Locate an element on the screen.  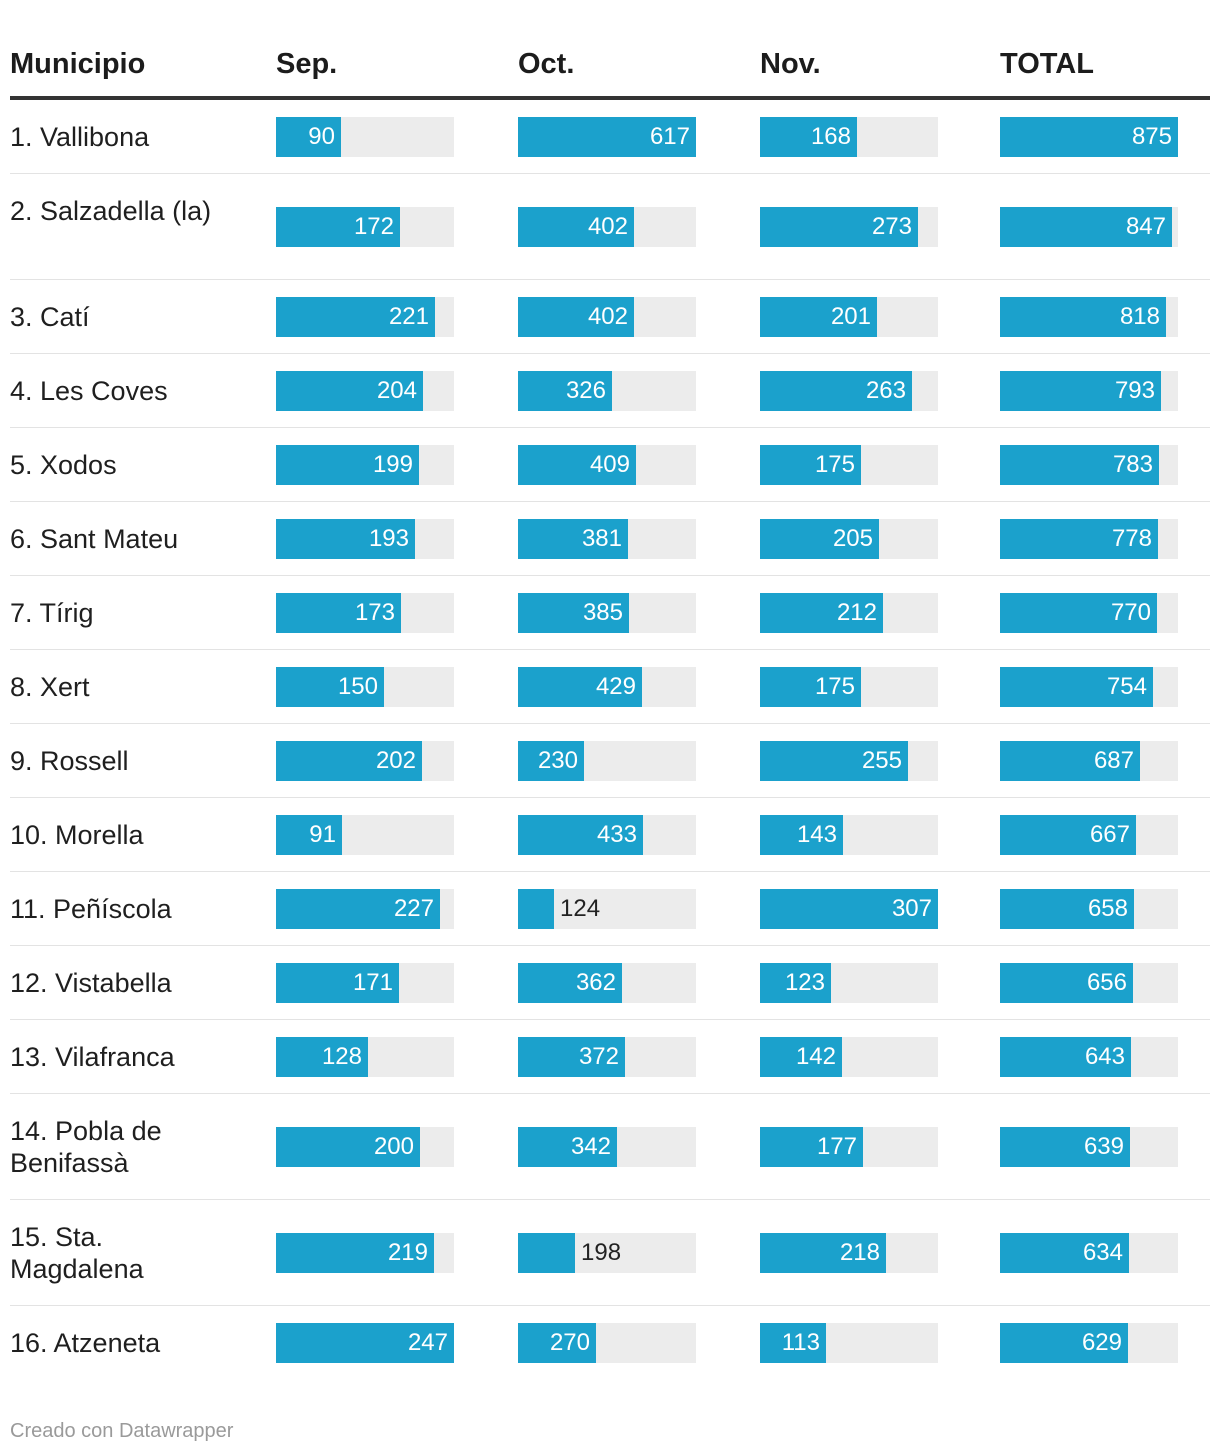
cell-sep: 204 is located at coordinates (365, 391).